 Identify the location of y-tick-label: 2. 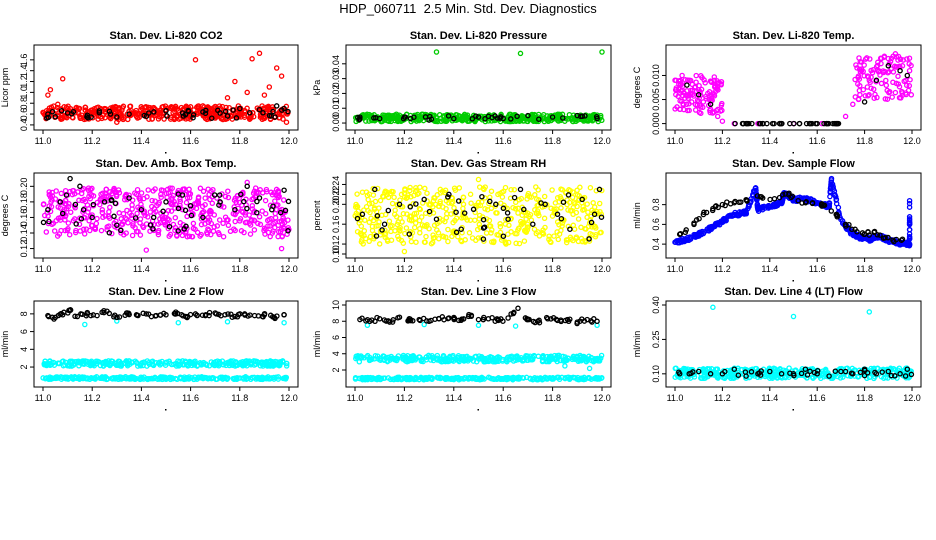
(336, 369).